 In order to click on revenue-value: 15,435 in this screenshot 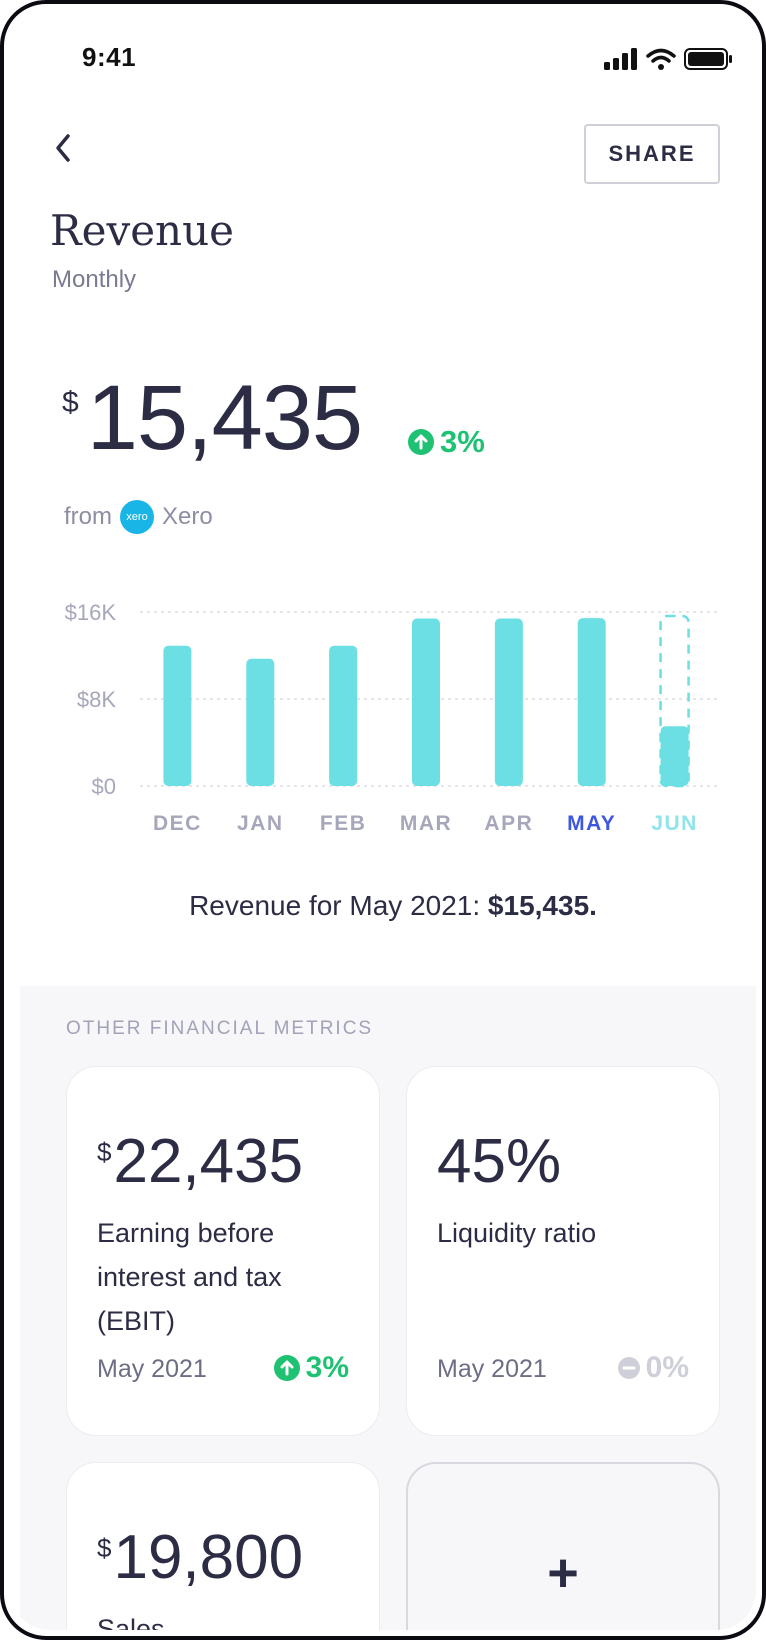, I will do `click(224, 418)`.